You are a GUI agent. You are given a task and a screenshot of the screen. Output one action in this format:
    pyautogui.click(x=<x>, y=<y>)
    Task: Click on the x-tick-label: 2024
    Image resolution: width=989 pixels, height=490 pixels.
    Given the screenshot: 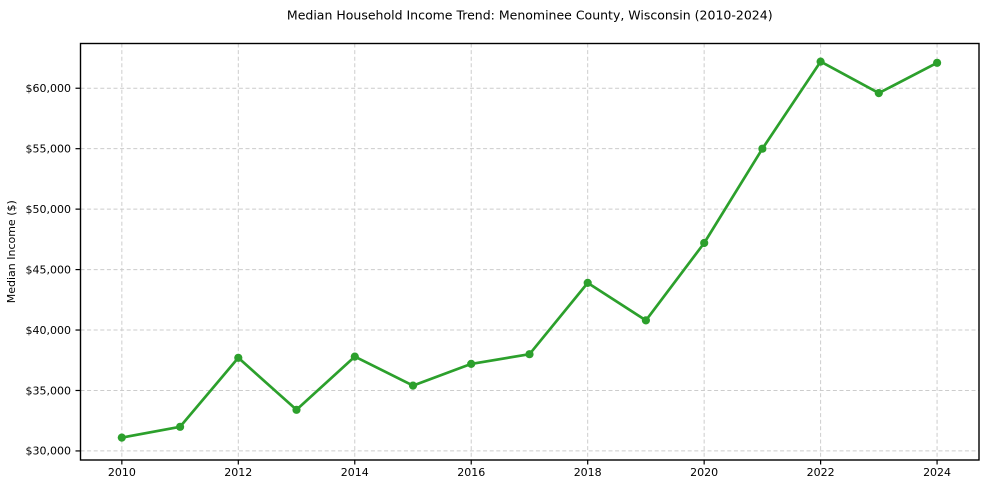 What is the action you would take?
    pyautogui.click(x=937, y=472)
    